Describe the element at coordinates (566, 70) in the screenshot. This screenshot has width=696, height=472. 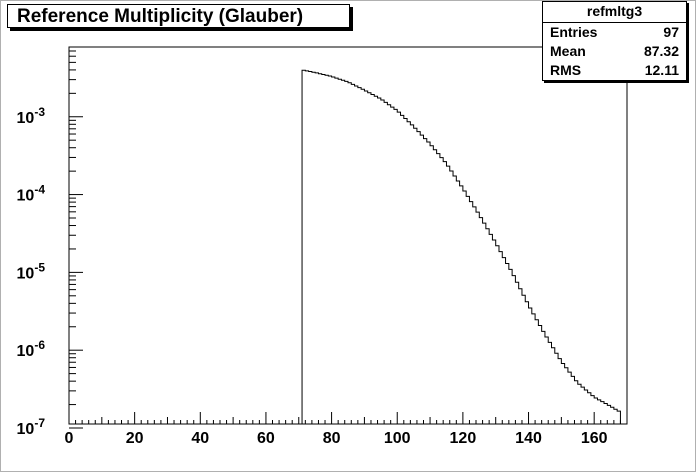
I see `stats-rms-label: RMS` at that location.